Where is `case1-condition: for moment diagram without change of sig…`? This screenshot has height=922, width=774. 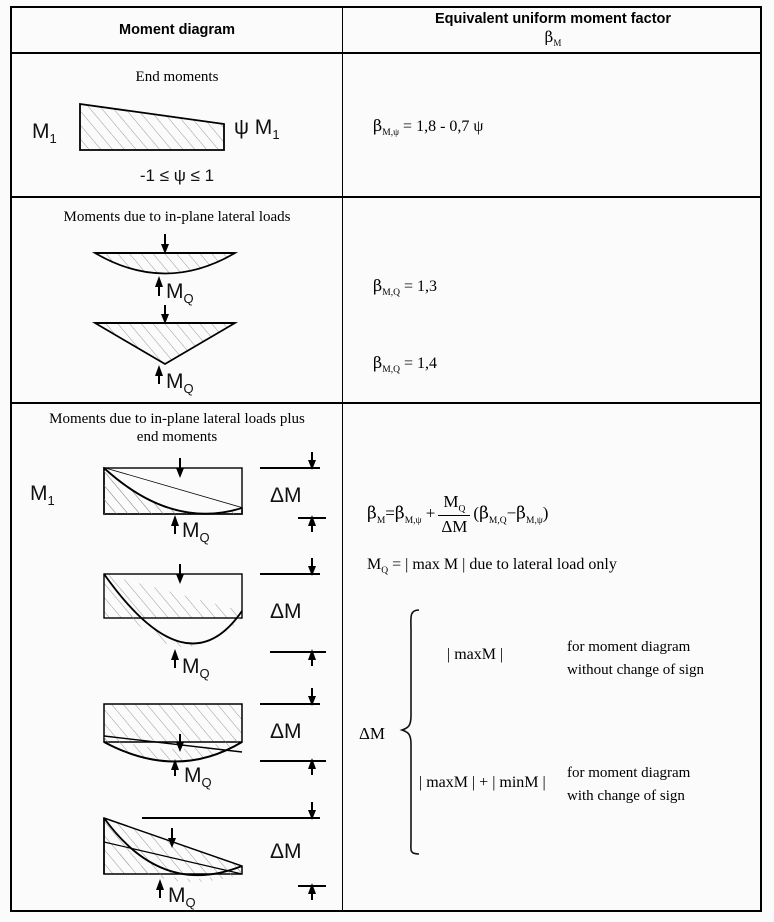 case1-condition: for moment diagram without change of sig… is located at coordinates (635, 659).